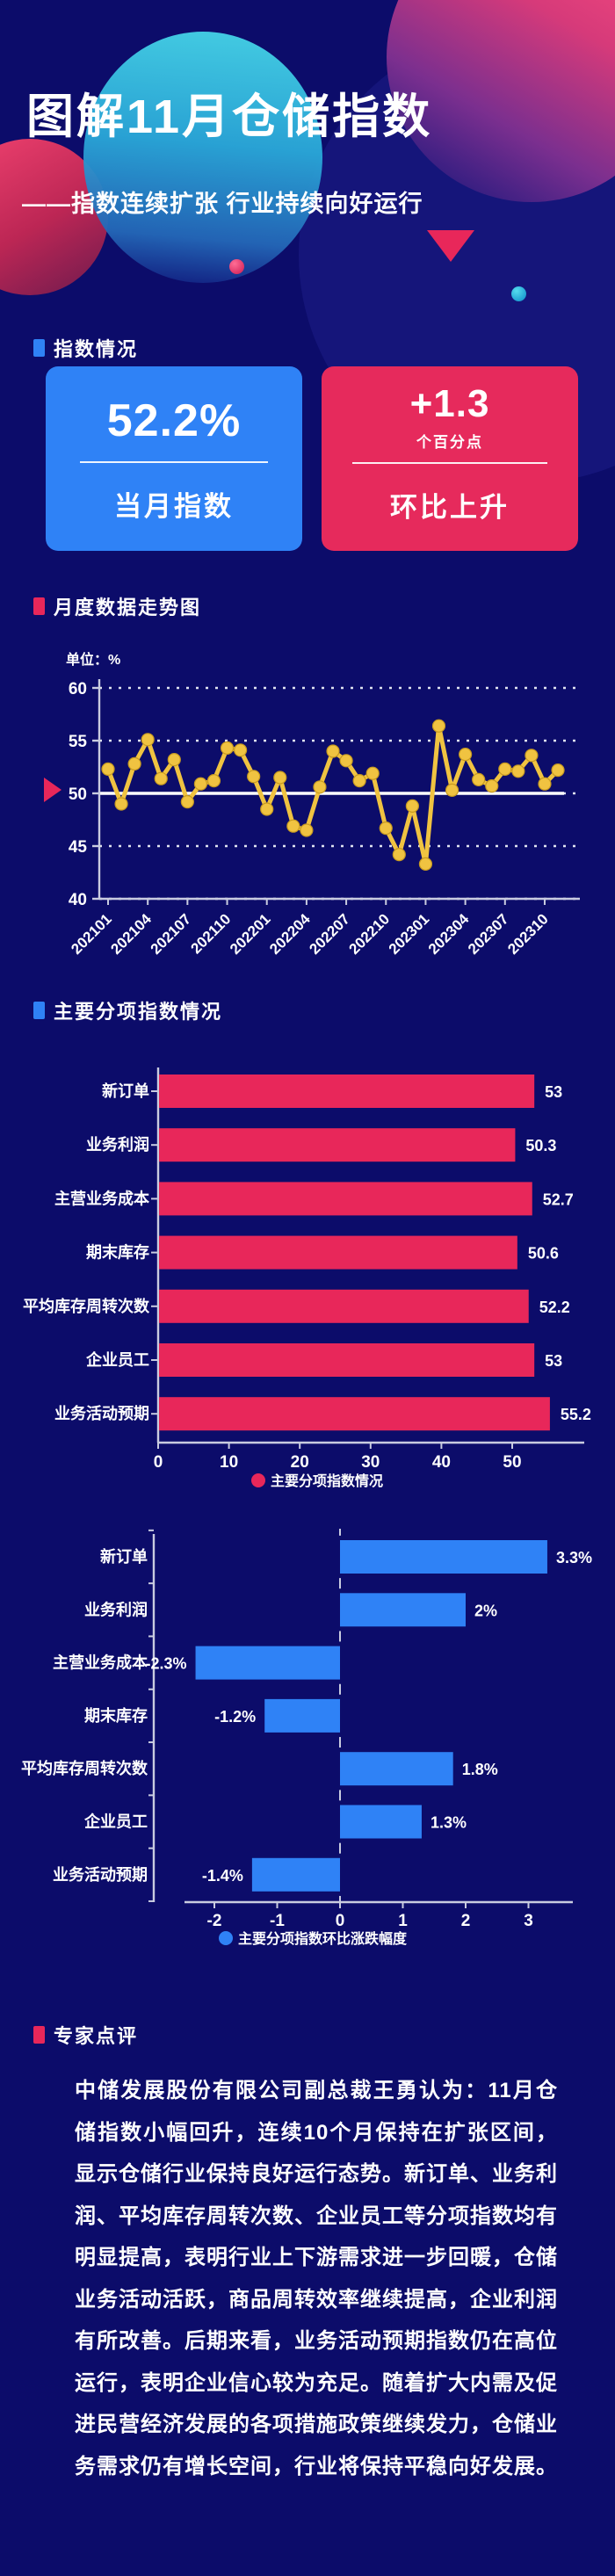 The height and width of the screenshot is (2576, 615). I want to click on x-tick-label: -2, so click(214, 1921).